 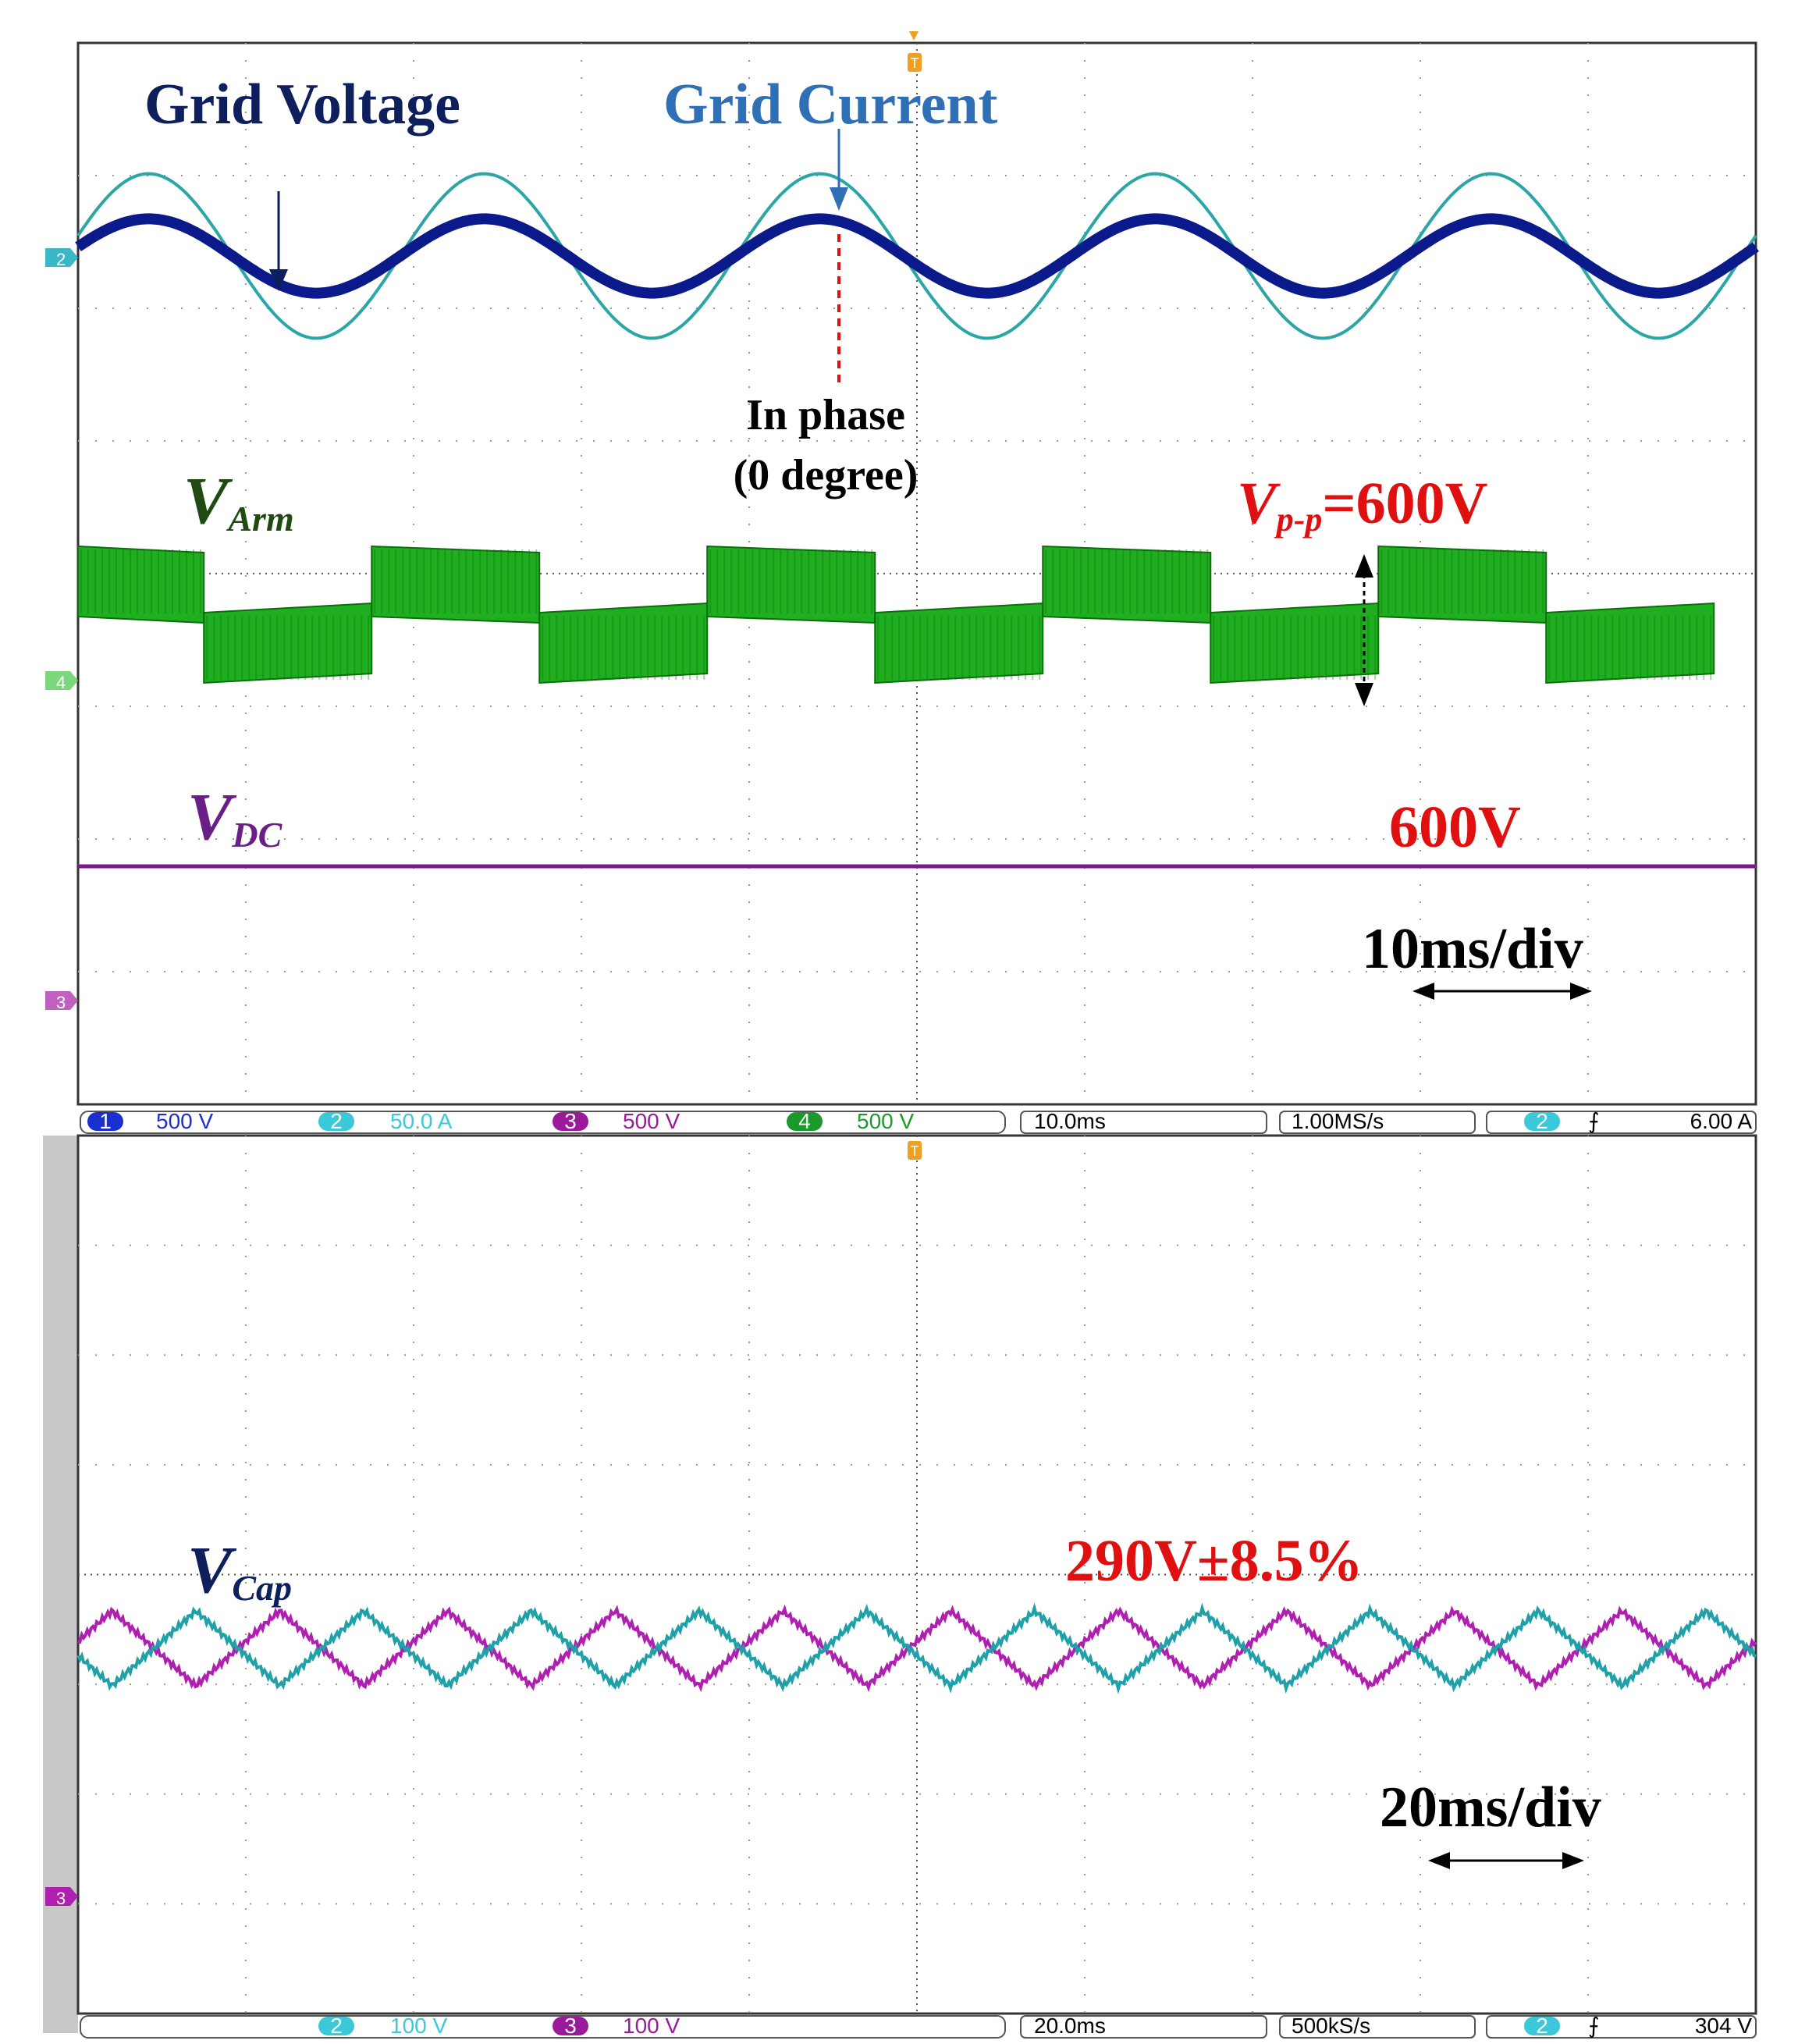 What do you see at coordinates (1723, 2026) in the screenshot?
I see `bottom-trigger-level: 304 V` at bounding box center [1723, 2026].